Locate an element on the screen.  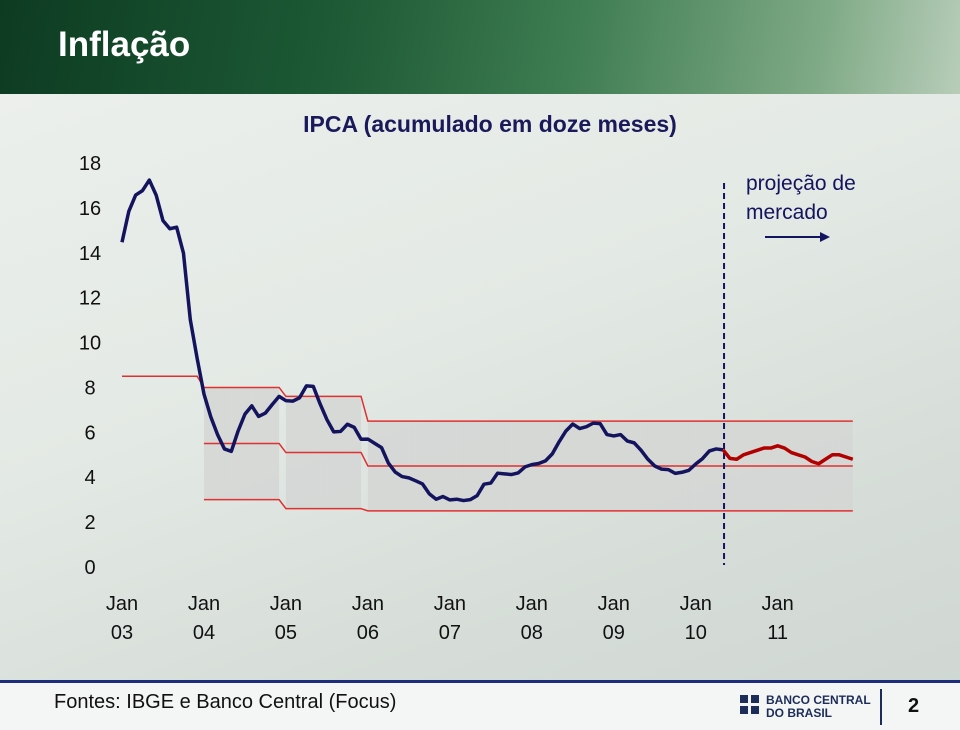
y-tick-label: 16 is located at coordinates (90, 209).